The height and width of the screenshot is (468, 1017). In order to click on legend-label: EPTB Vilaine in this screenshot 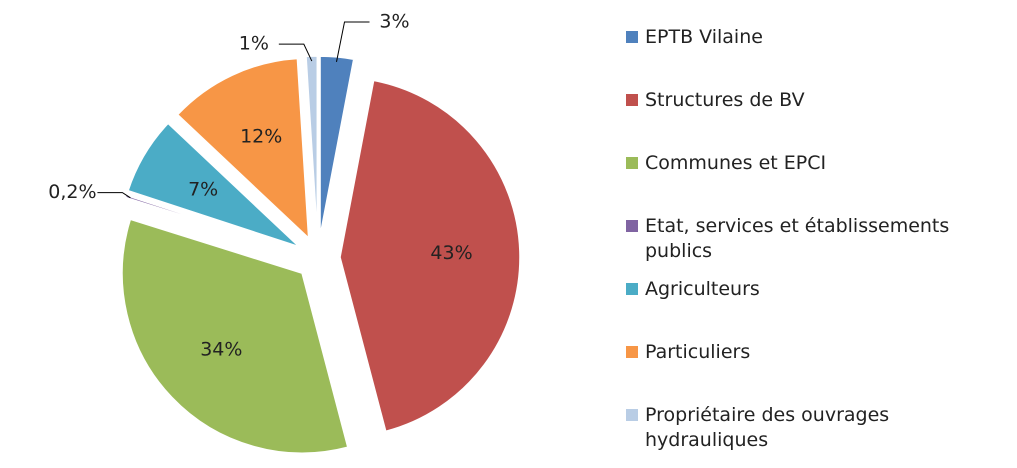, I will do `click(704, 37)`.